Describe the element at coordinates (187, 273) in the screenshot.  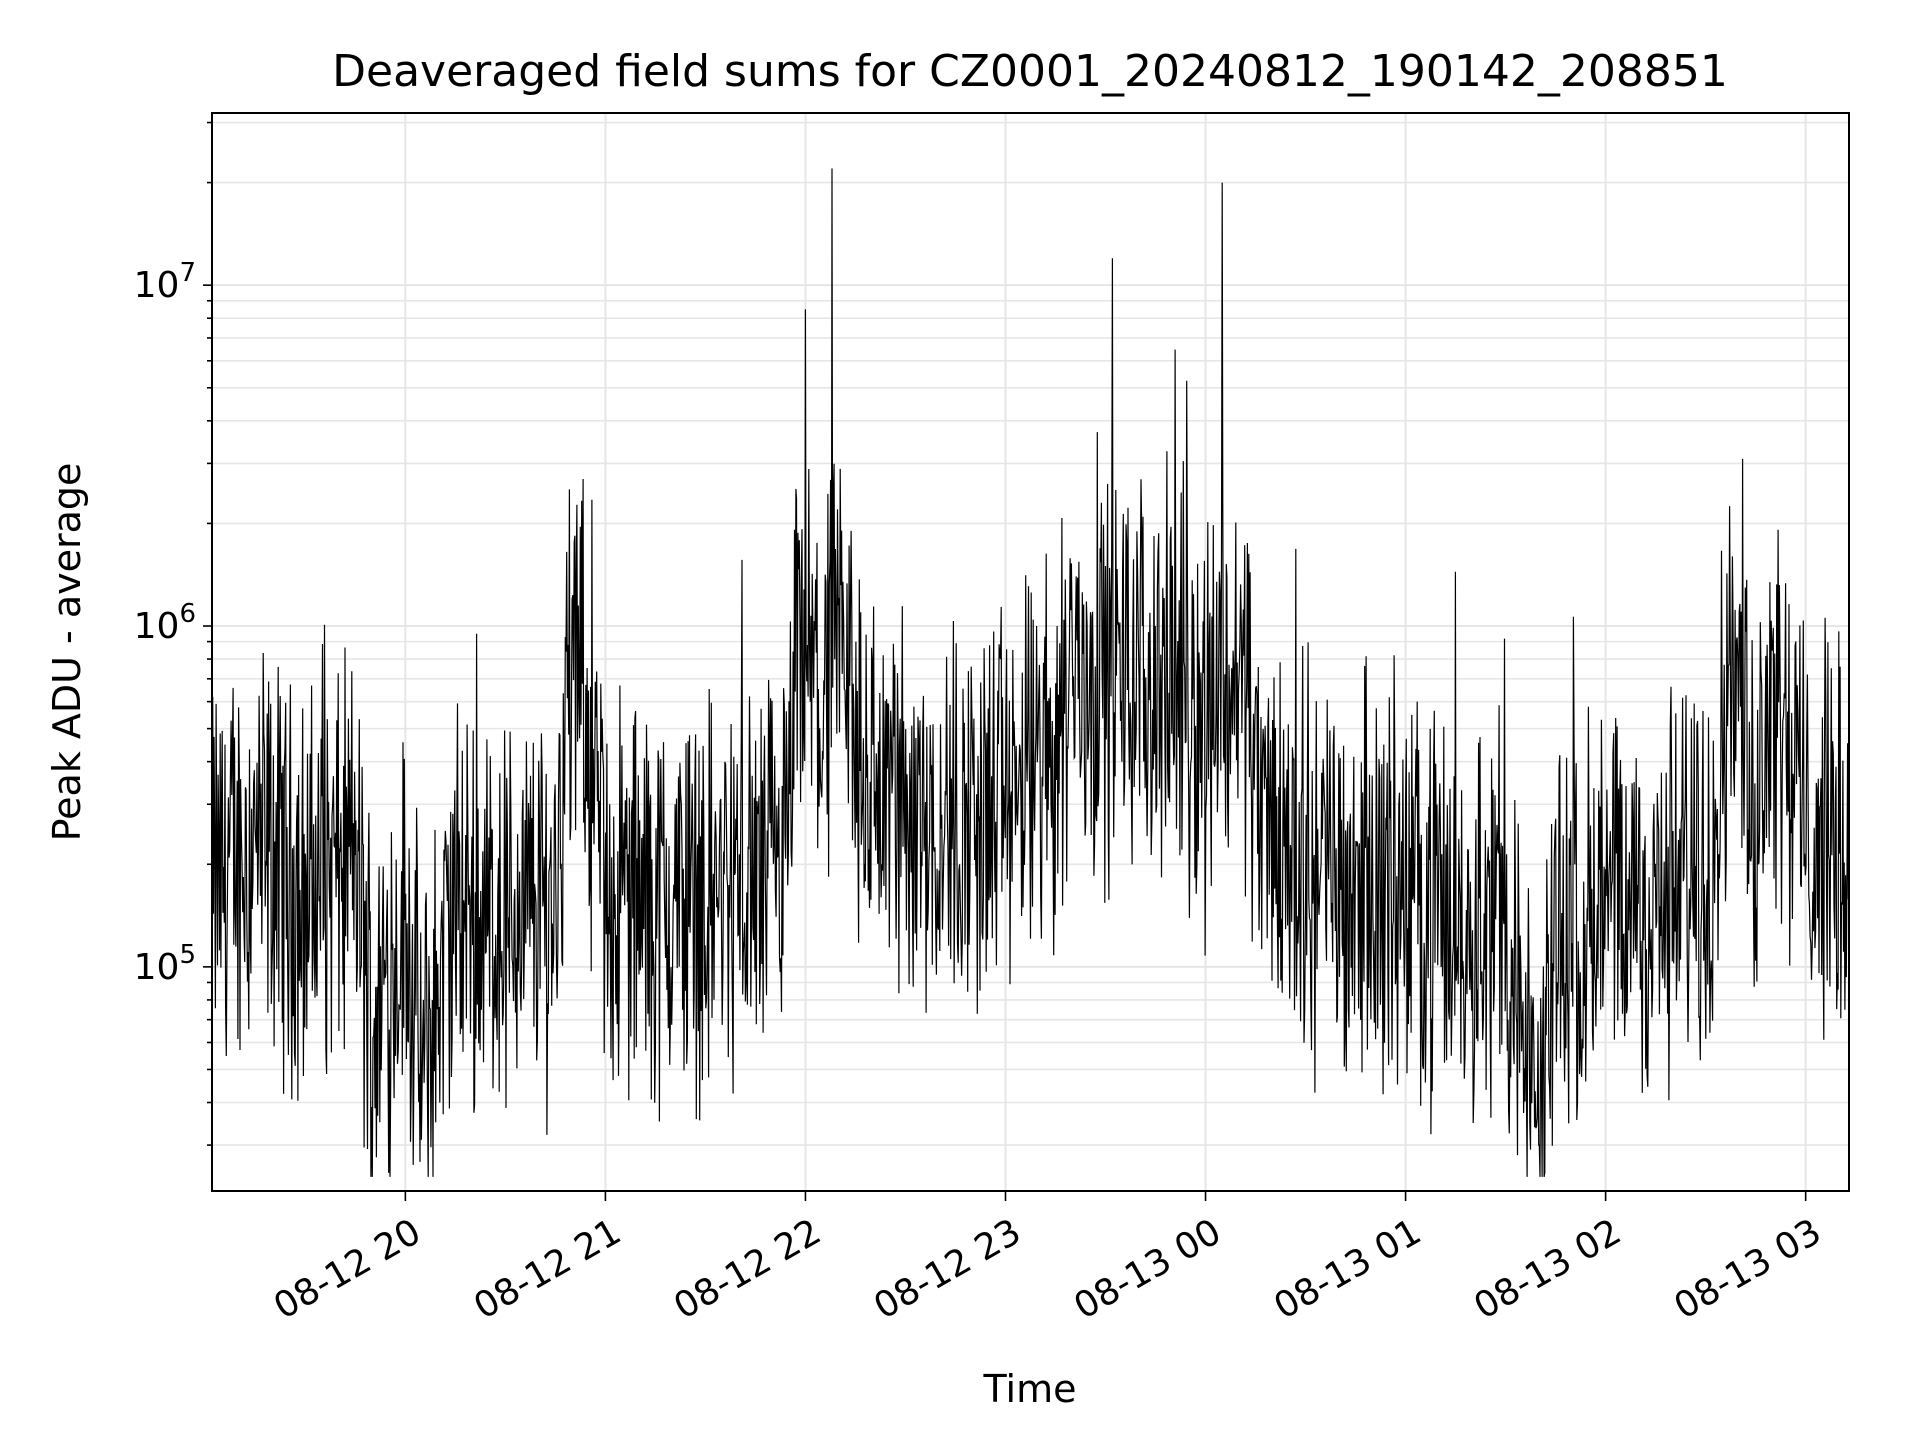
I see `y-tick-exponent: 7` at that location.